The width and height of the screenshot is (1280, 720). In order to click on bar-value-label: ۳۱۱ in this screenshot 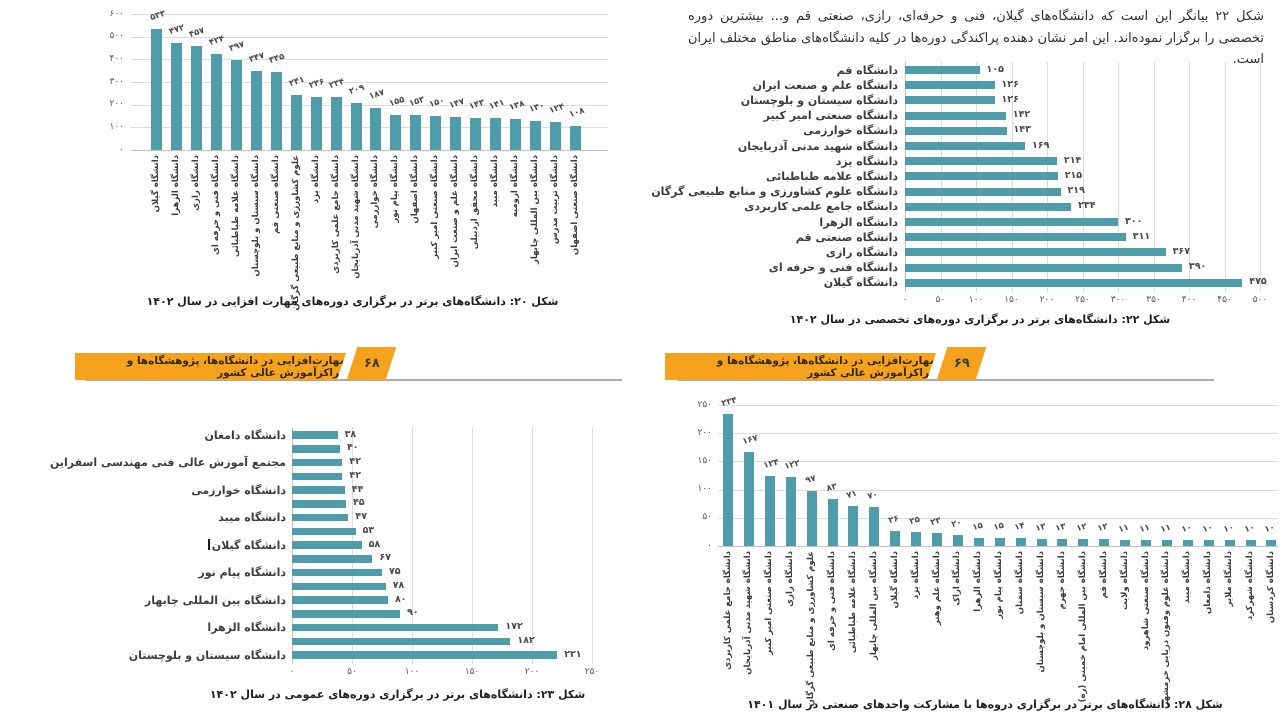, I will do `click(1141, 236)`.